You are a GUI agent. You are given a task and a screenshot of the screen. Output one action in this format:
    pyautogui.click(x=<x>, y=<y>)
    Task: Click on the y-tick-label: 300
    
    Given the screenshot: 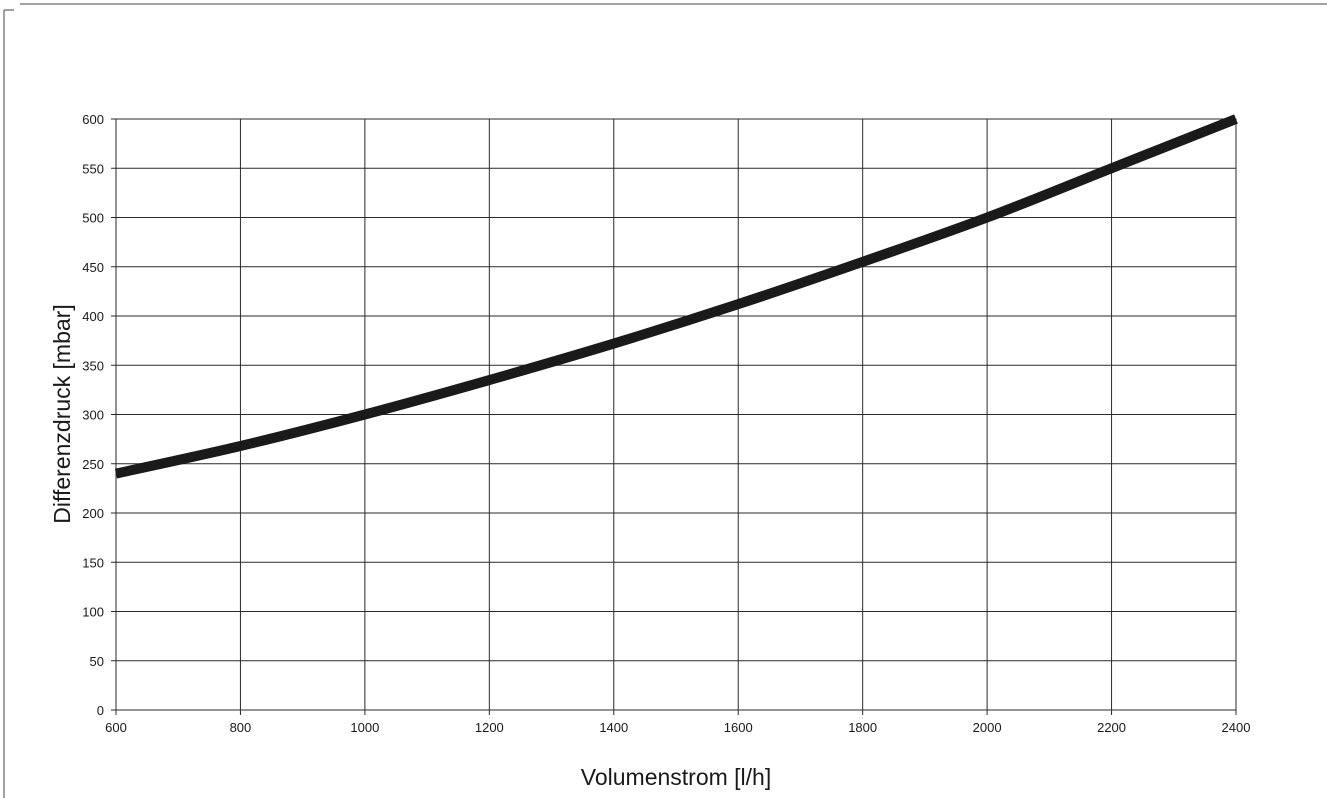 What is the action you would take?
    pyautogui.click(x=93, y=415)
    